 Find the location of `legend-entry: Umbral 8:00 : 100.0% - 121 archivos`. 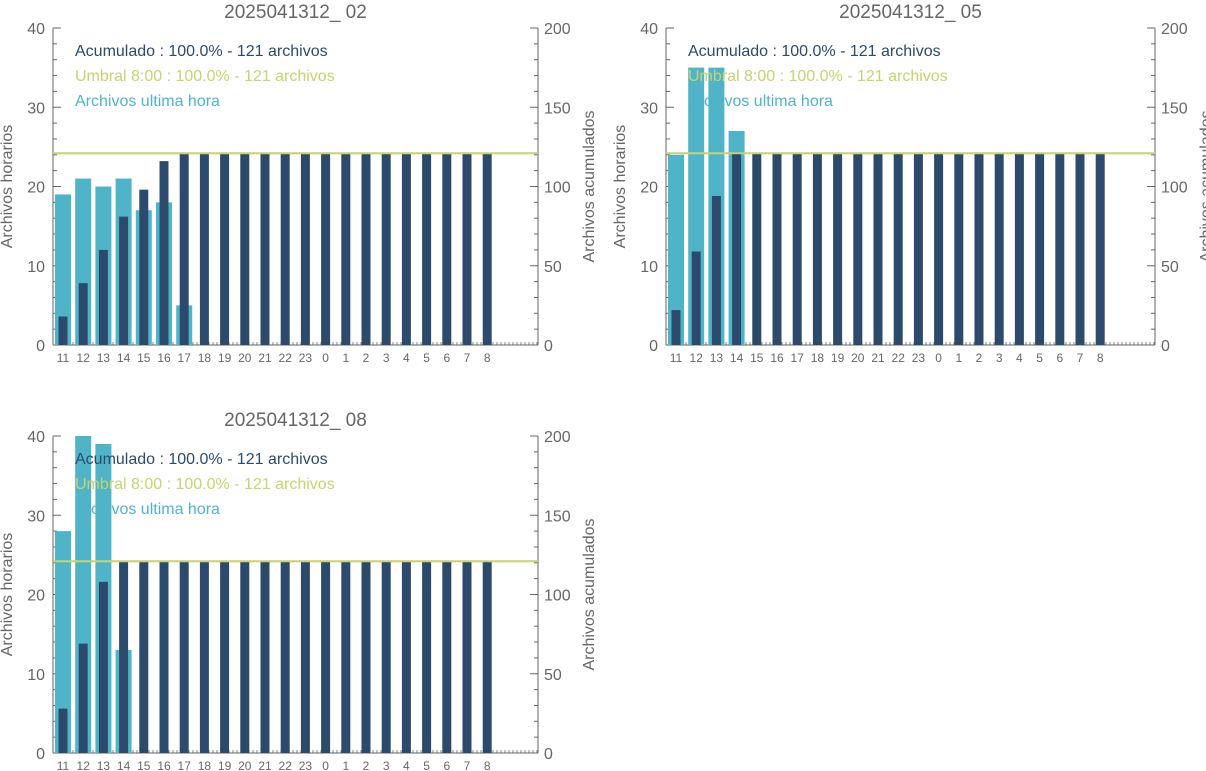

legend-entry: Umbral 8:00 : 100.0% - 121 archivos is located at coordinates (205, 76).